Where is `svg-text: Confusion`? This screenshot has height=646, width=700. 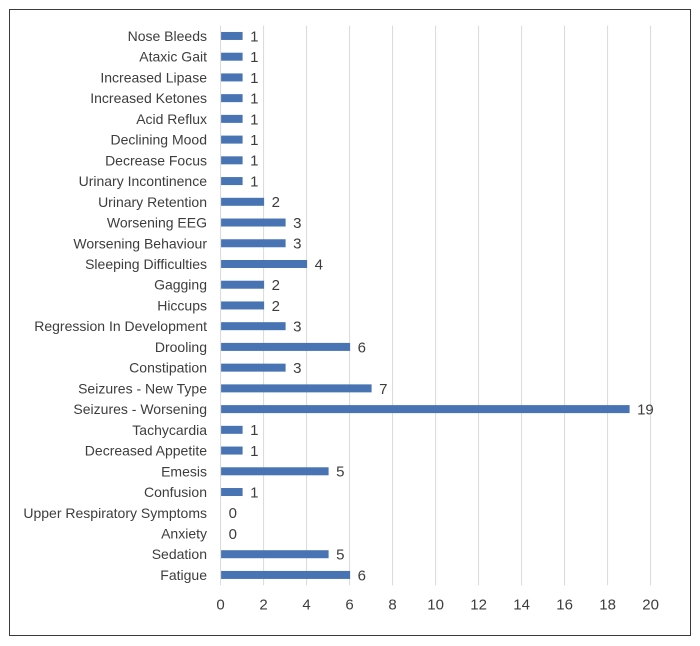 svg-text: Confusion is located at coordinates (175, 492).